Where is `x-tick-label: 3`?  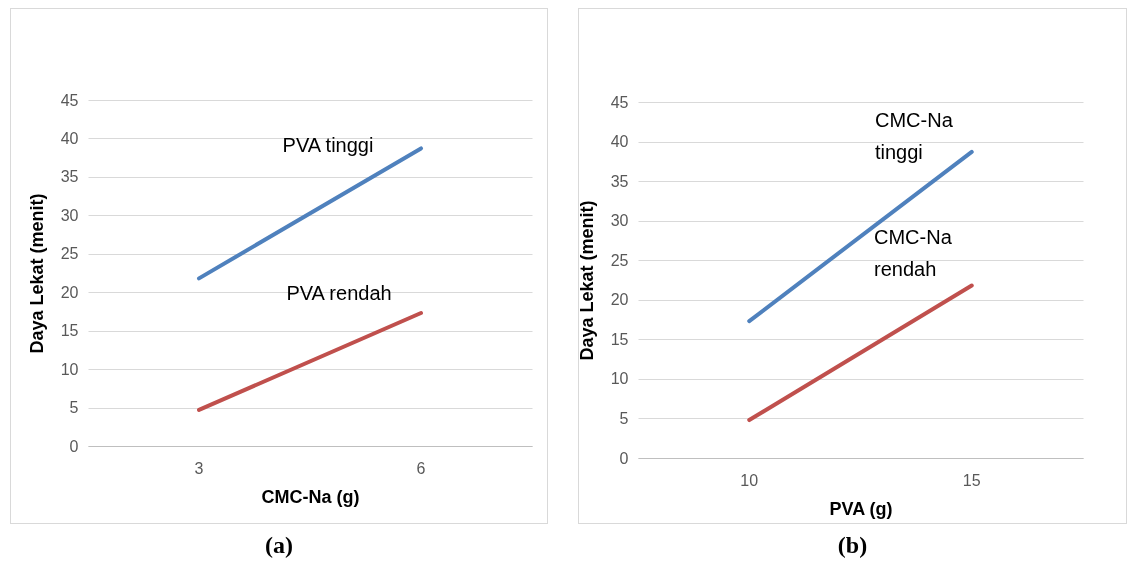 x-tick-label: 3 is located at coordinates (199, 468).